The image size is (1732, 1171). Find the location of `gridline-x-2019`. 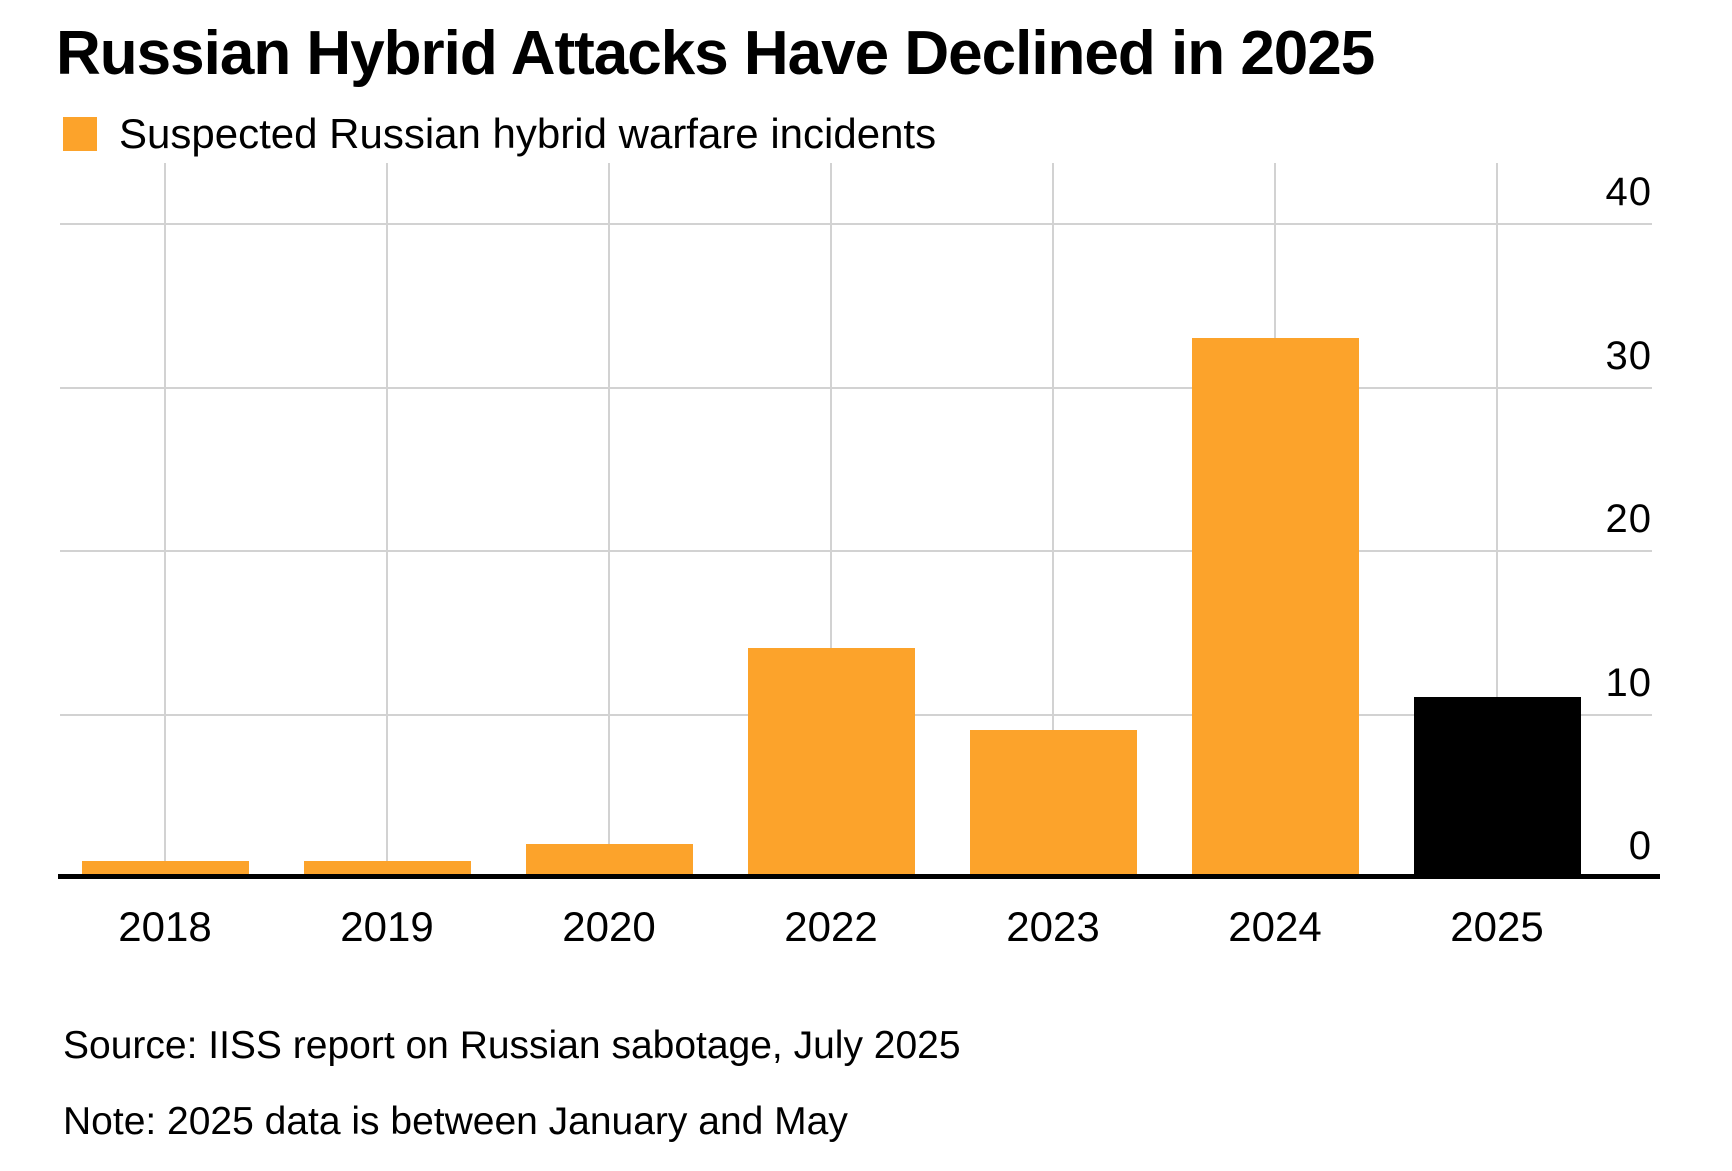

gridline-x-2019 is located at coordinates (387, 520).